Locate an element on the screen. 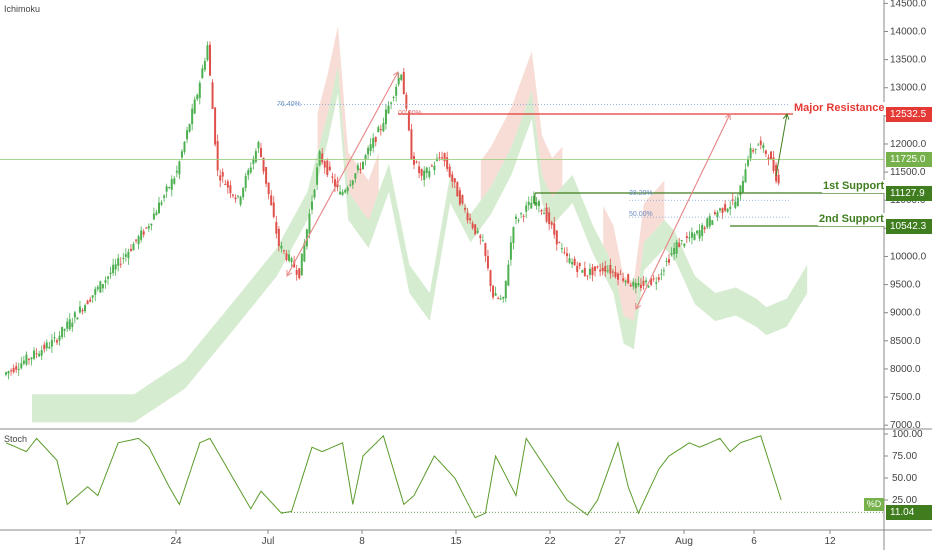 This screenshot has width=932, height=550. projection-arrow is located at coordinates (781, 145).